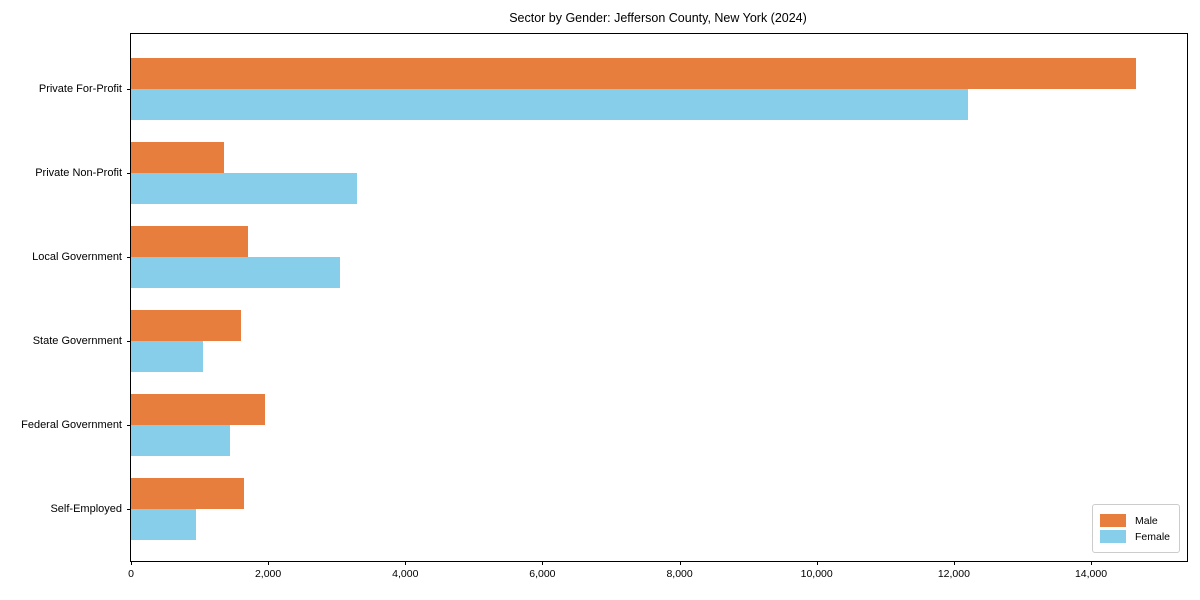 This screenshot has width=1200, height=600. What do you see at coordinates (1135, 528) in the screenshot?
I see `legend: Male Female` at bounding box center [1135, 528].